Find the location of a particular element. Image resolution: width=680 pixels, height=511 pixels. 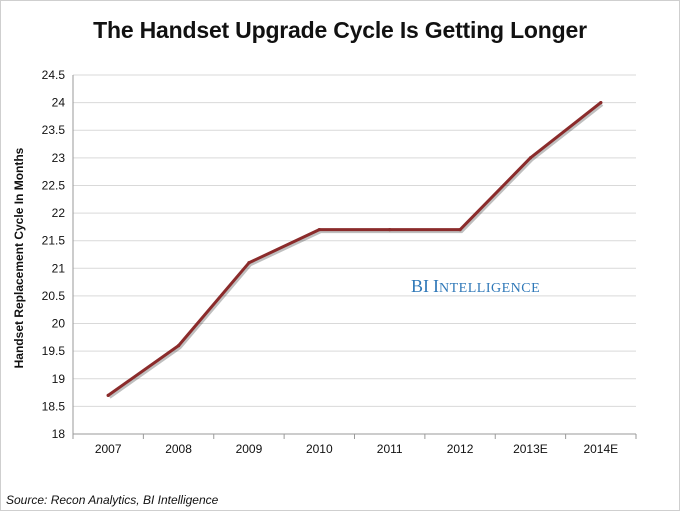

y-tick-label: 20 is located at coordinates (59, 324).